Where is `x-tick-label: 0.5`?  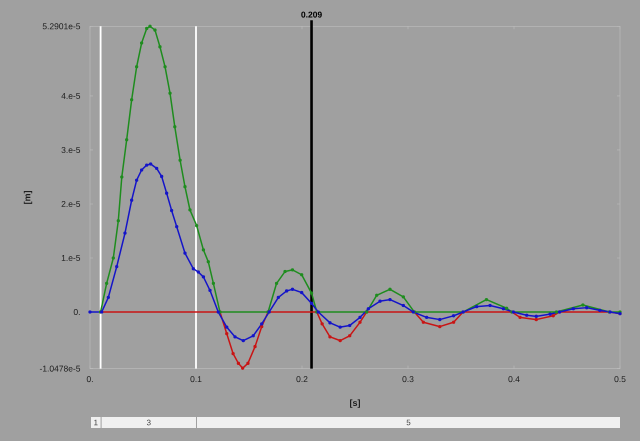
x-tick-label: 0.5 is located at coordinates (620, 379).